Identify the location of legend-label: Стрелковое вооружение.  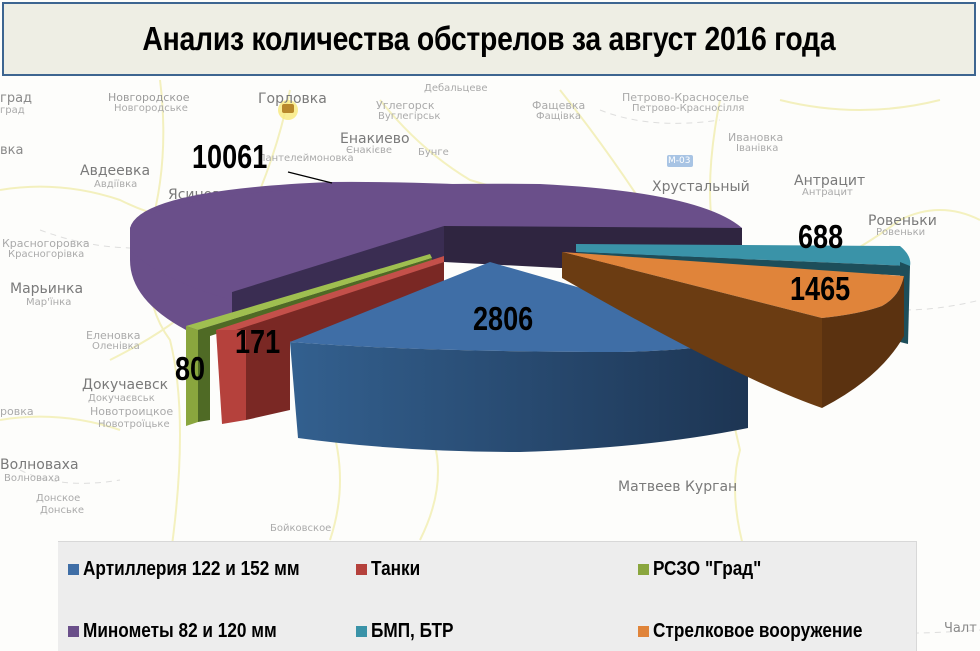
(758, 631).